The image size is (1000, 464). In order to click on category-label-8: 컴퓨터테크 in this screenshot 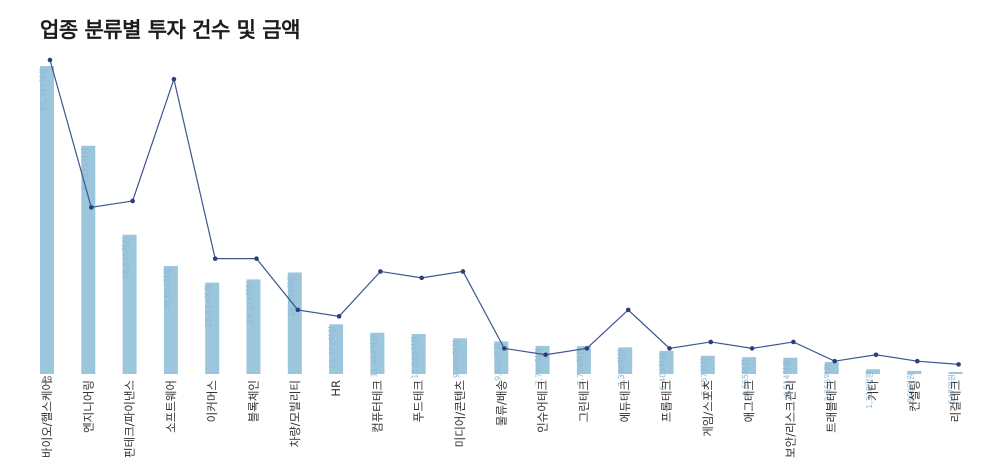, I will do `click(377, 406)`.